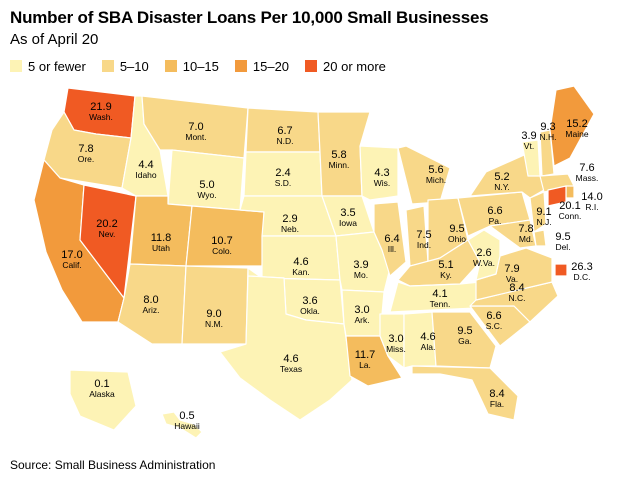  What do you see at coordinates (57, 66) in the screenshot?
I see `legend-label: 5 or fewer` at bounding box center [57, 66].